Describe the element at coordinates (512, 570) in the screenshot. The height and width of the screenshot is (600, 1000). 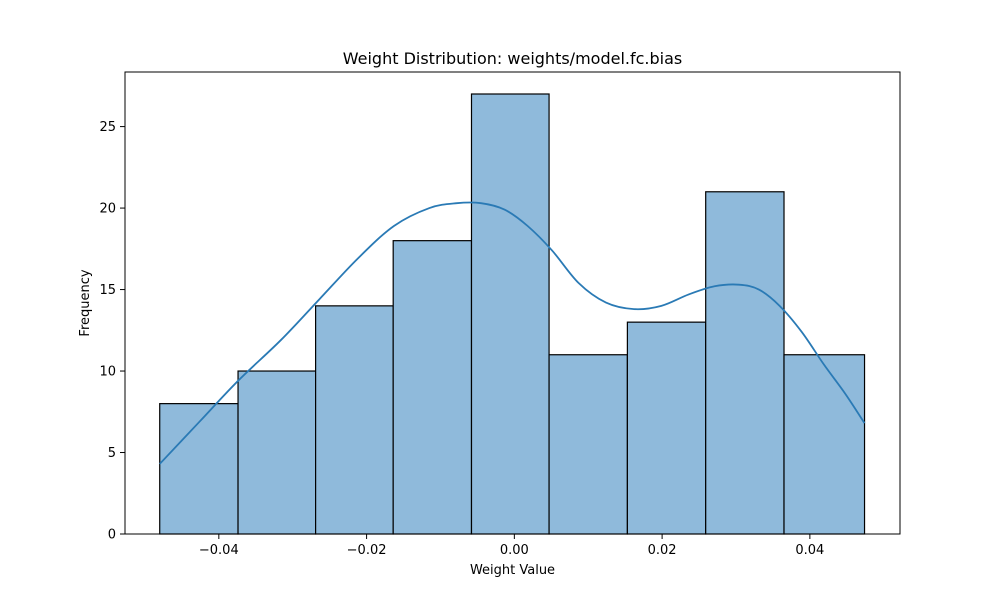
I see `x-axis-label: Weight Value` at that location.